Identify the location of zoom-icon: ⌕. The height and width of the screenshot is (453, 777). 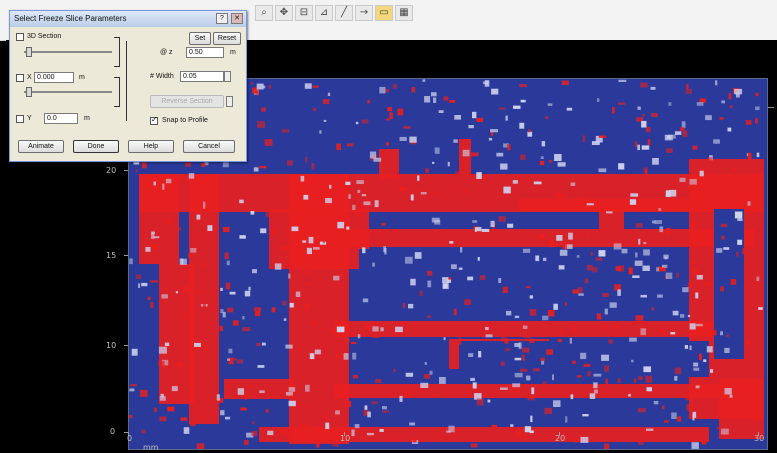
(264, 13).